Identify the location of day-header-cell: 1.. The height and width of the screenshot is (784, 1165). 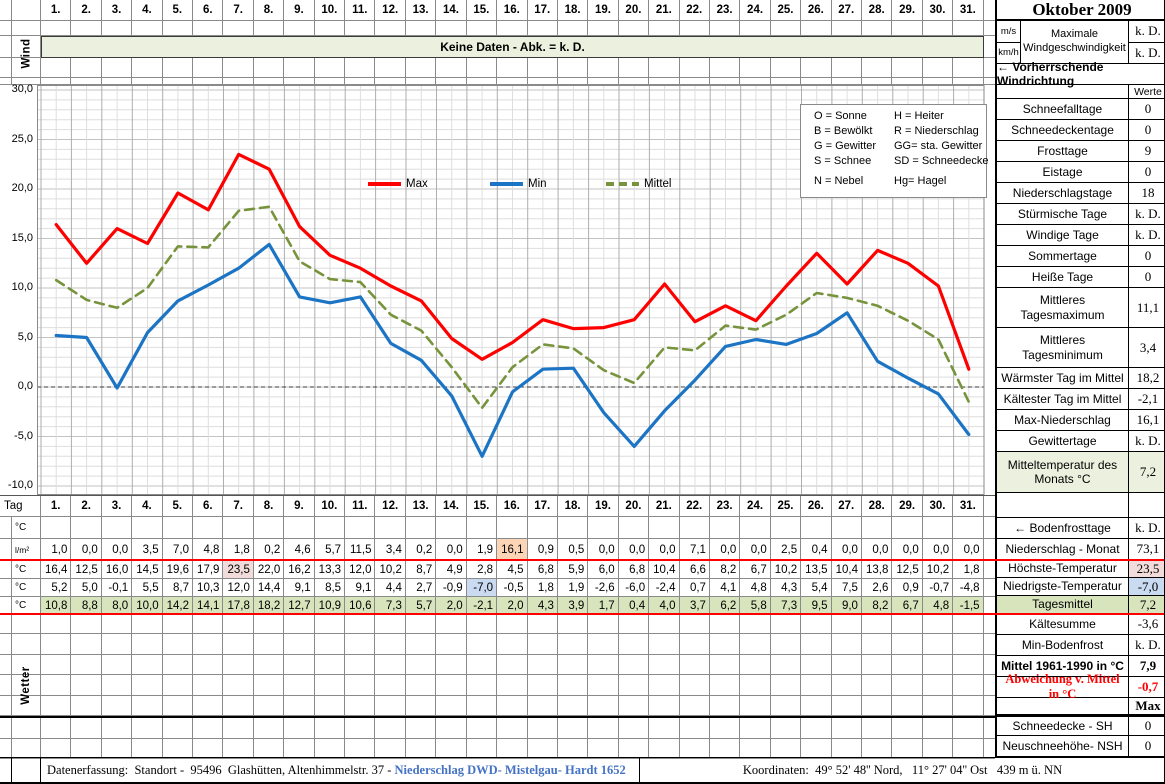
(56, 10).